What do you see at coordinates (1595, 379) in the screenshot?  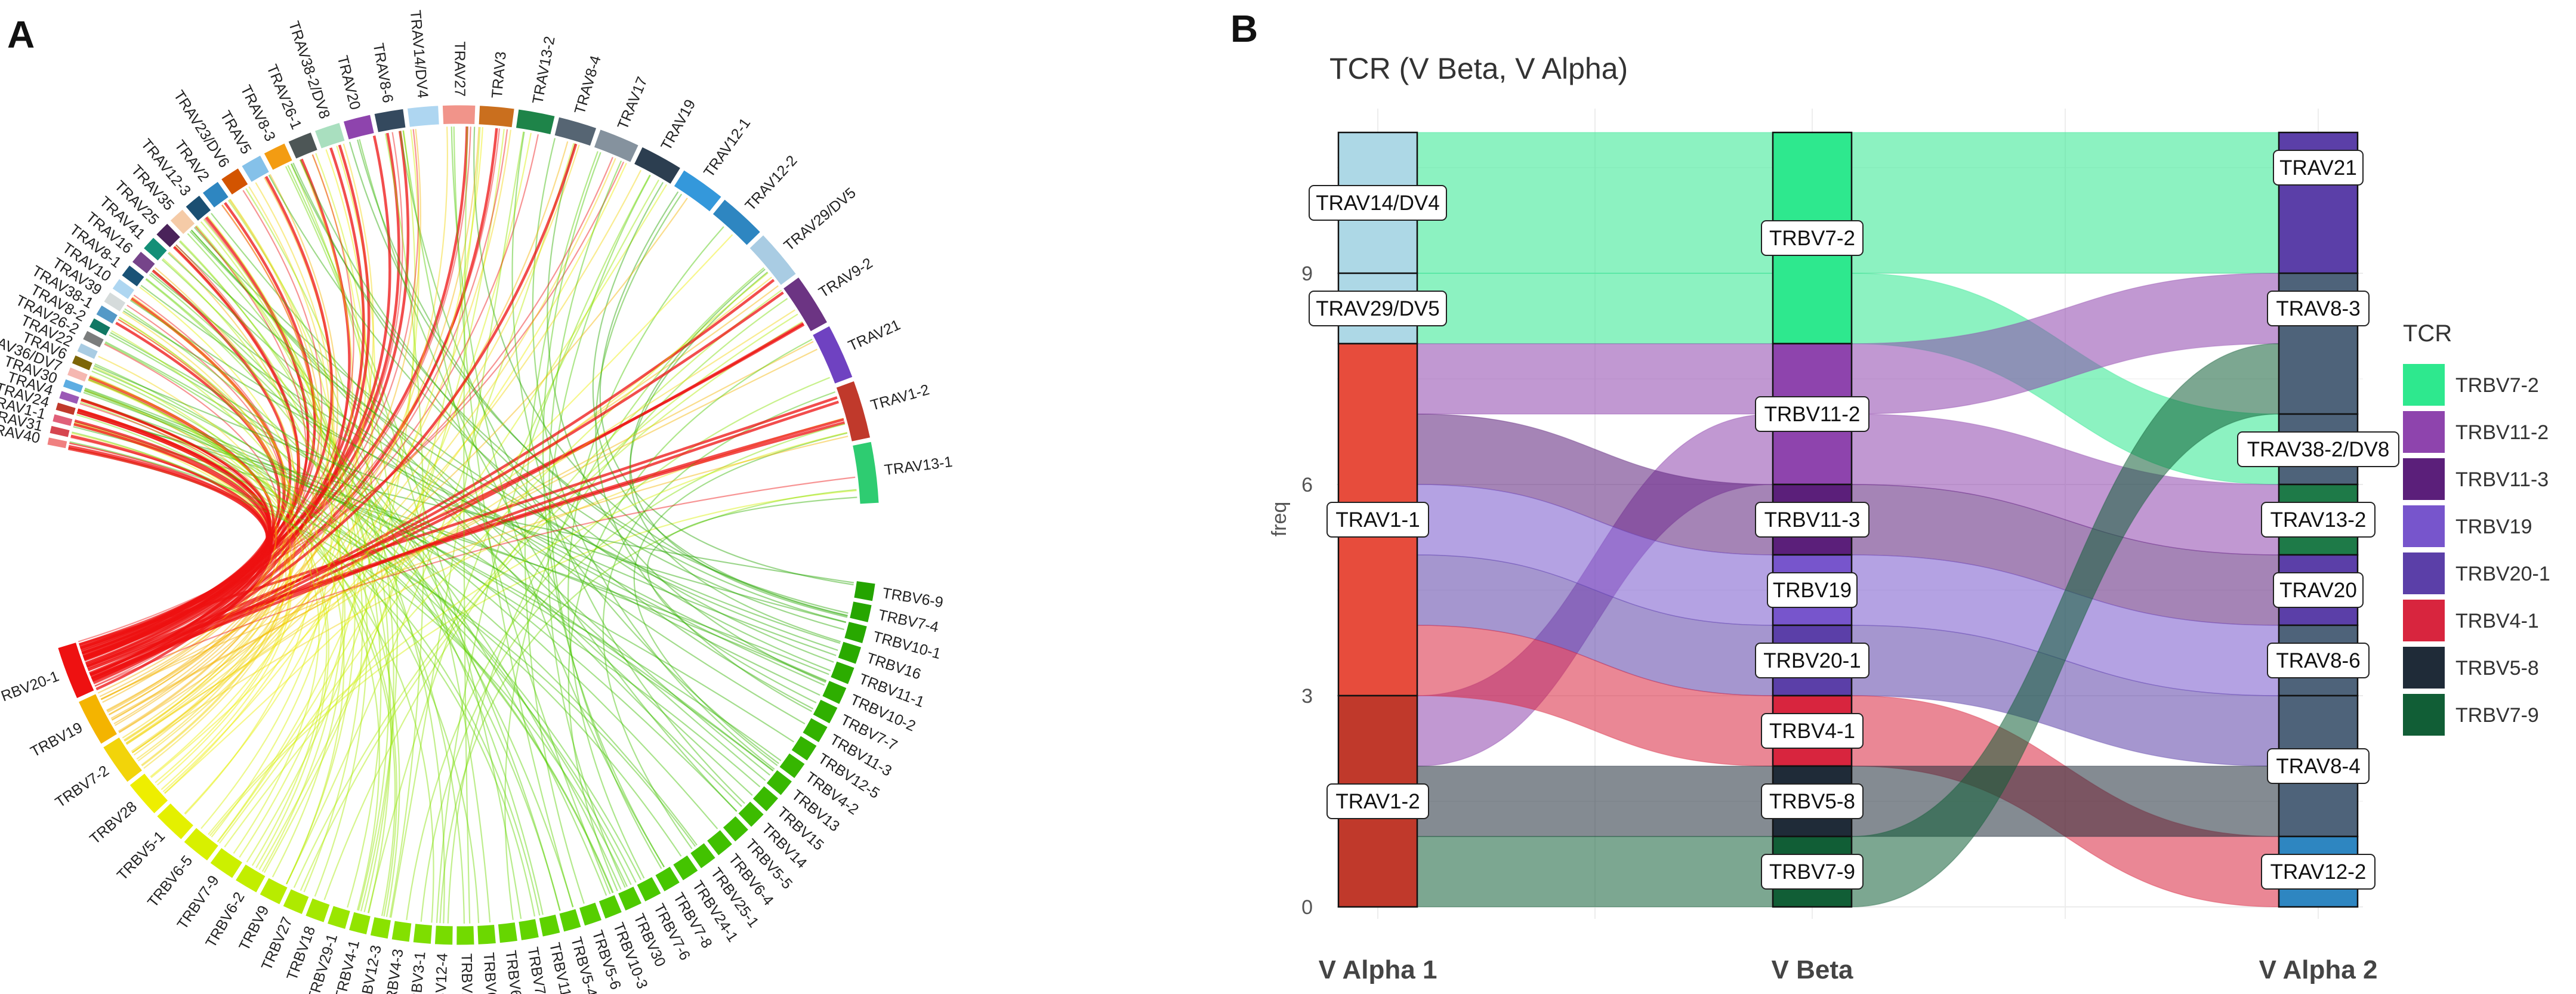 I see `flow-trbv11-2-left` at bounding box center [1595, 379].